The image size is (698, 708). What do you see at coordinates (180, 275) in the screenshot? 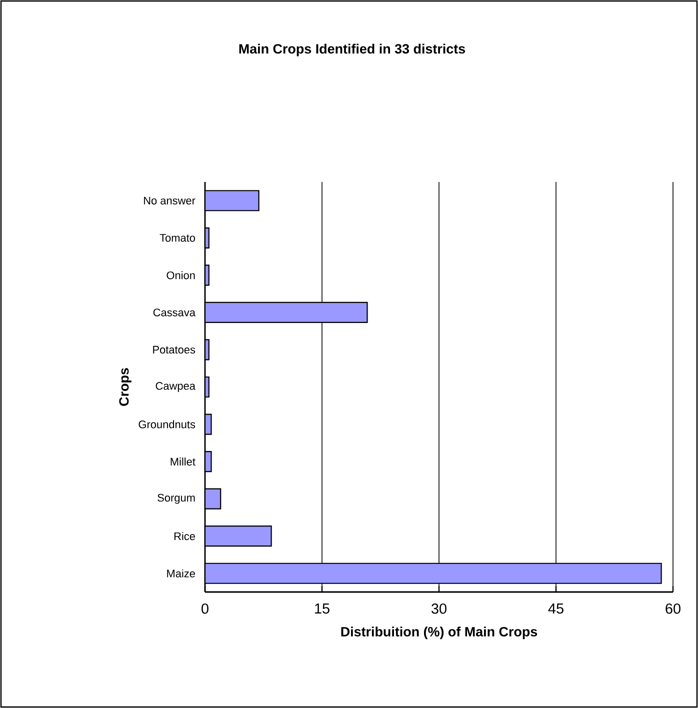
I see `y-tick-label: Onion` at bounding box center [180, 275].